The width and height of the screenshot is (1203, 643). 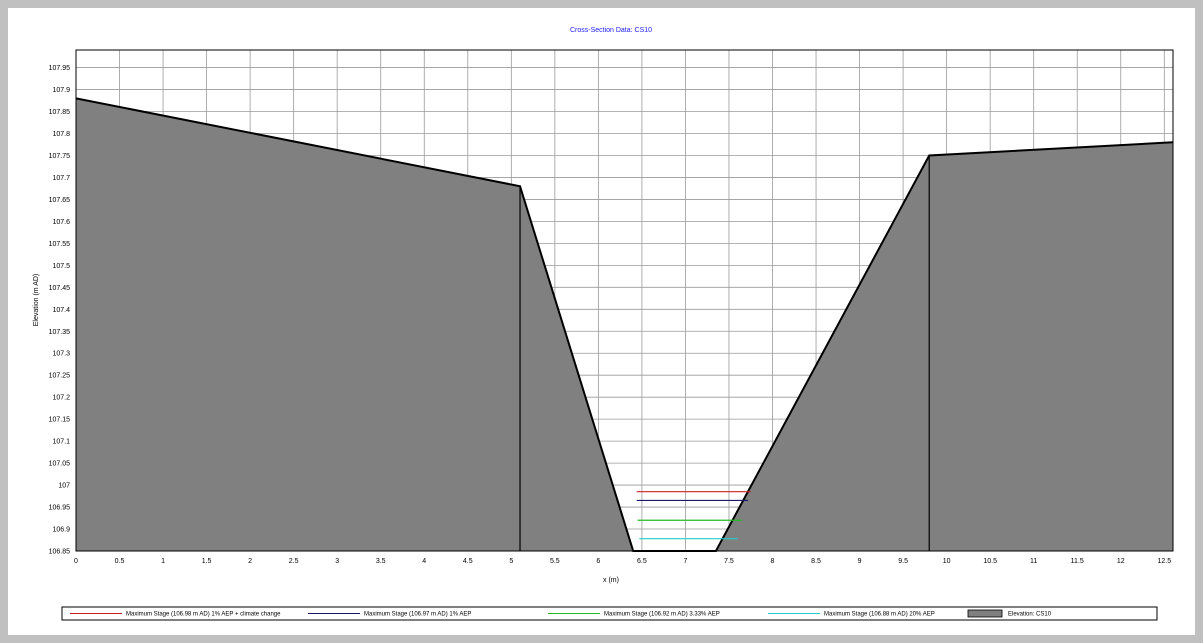 What do you see at coordinates (468, 561) in the screenshot?
I see `x-tick-label: 4.5` at bounding box center [468, 561].